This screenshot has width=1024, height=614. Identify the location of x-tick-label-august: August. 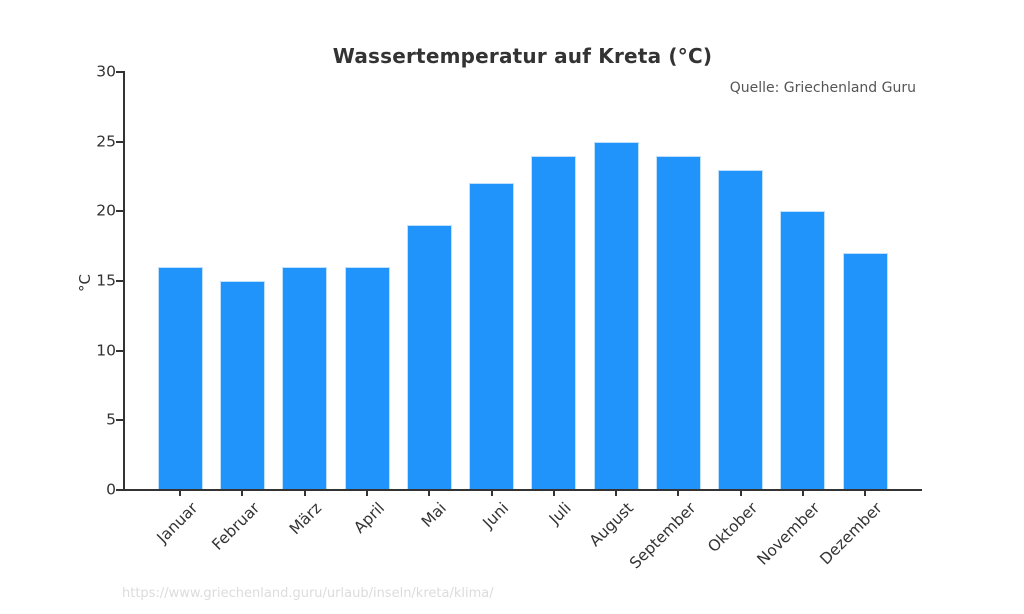
(611, 525).